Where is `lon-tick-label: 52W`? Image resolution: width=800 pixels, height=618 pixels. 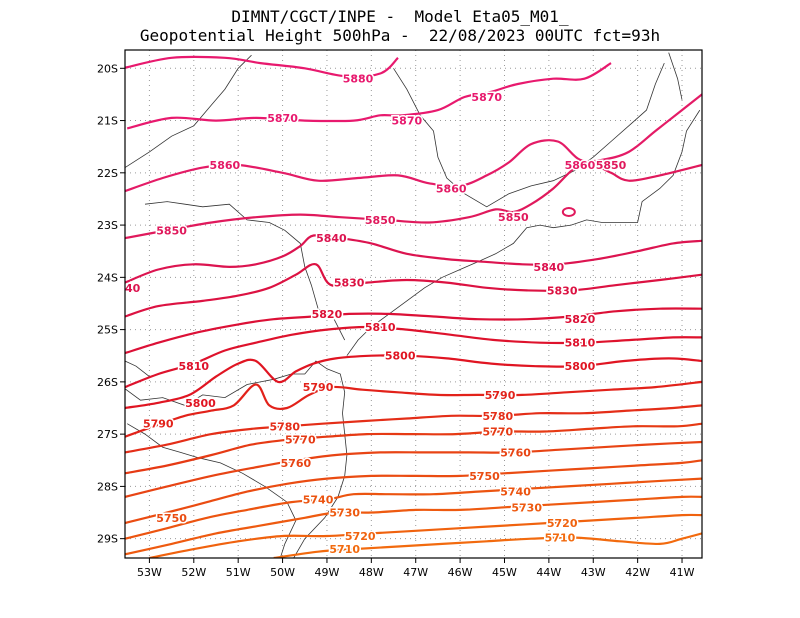 lon-tick-label: 52W is located at coordinates (193, 572).